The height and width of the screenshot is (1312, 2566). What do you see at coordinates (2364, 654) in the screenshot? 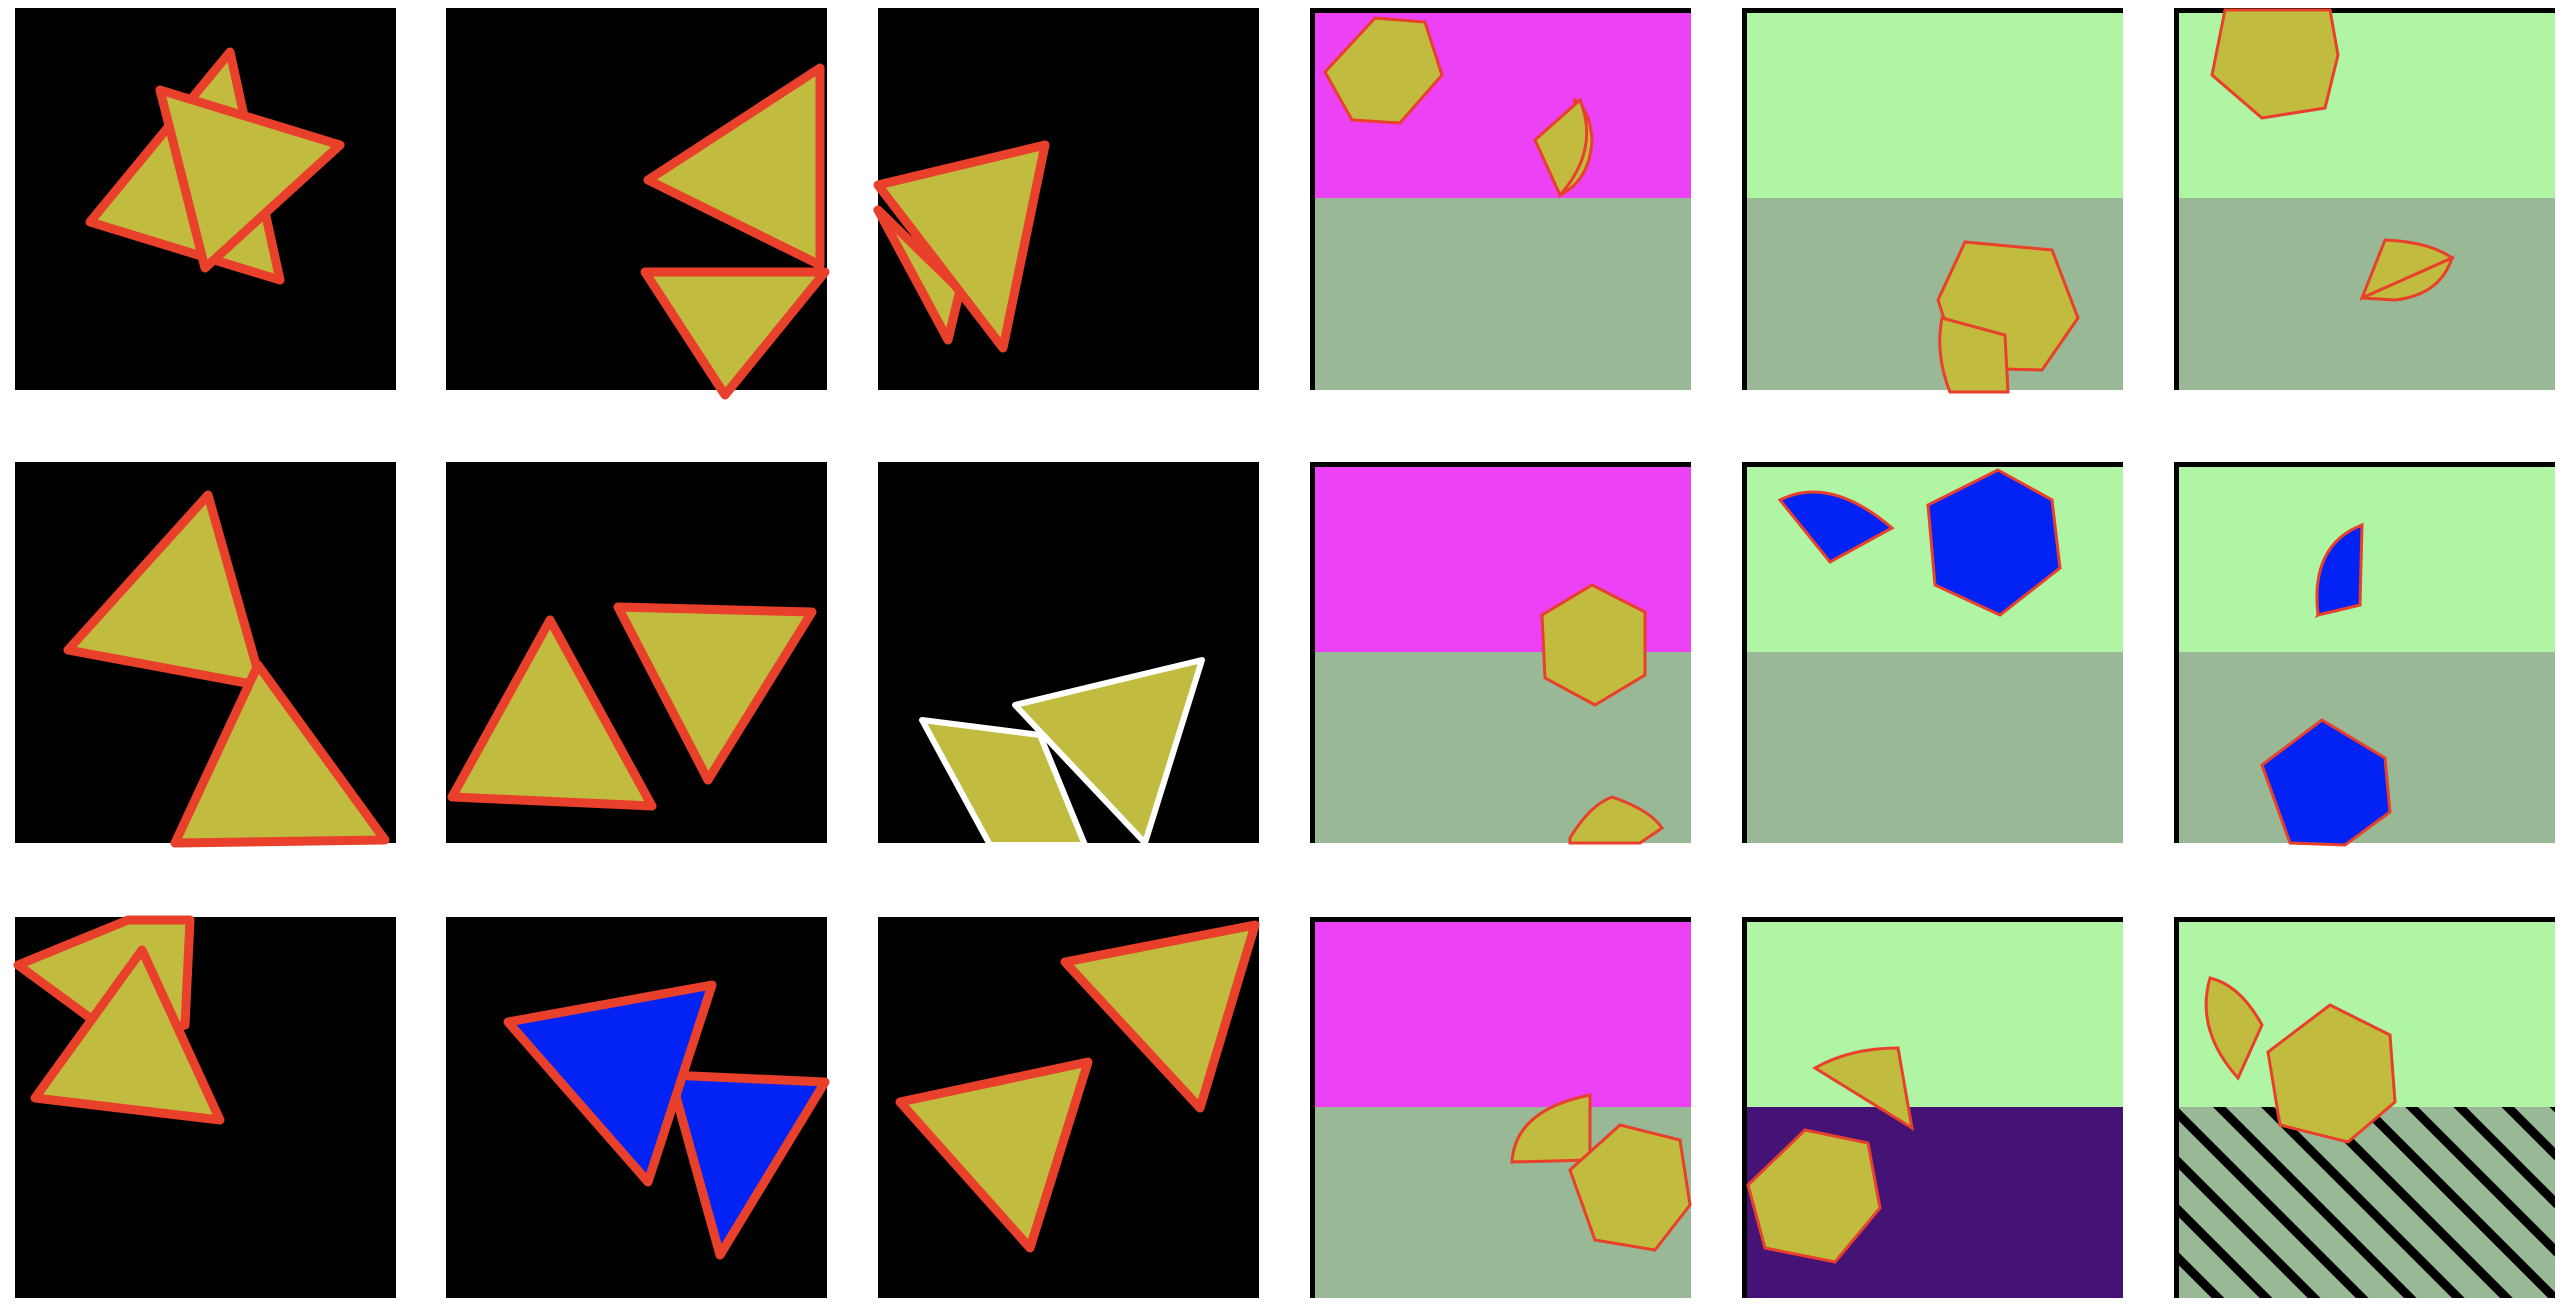
I see `panel-r2c6` at bounding box center [2364, 654].